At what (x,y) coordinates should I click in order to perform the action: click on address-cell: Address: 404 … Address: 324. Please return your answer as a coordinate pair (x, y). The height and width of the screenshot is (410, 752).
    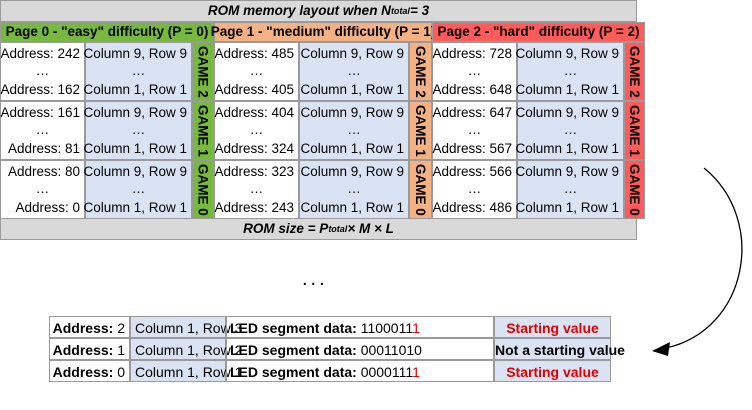
    Looking at the image, I should click on (256, 130).